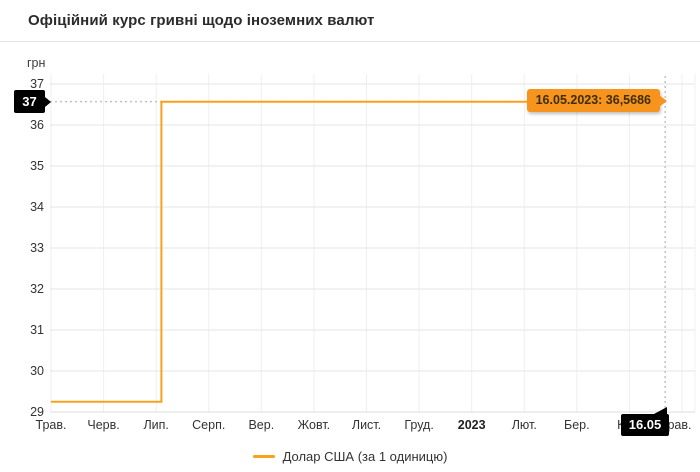 The image size is (700, 472). What do you see at coordinates (103, 425) in the screenshot?
I see `x-axis-label: Черв.` at bounding box center [103, 425].